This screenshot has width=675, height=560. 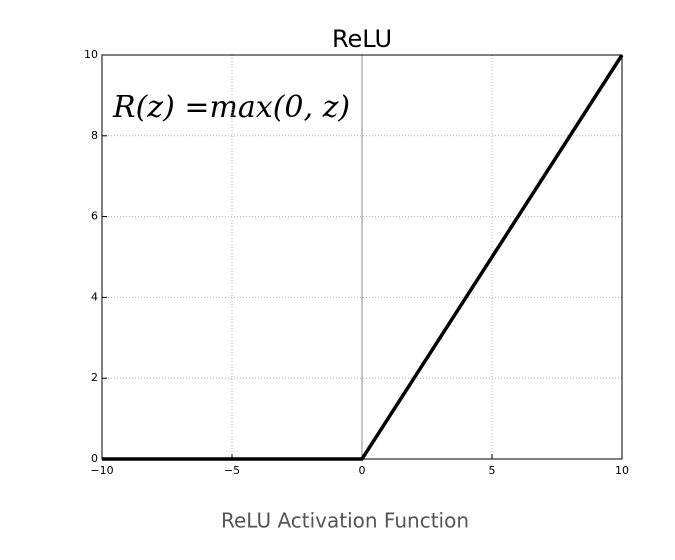 What do you see at coordinates (94, 216) in the screenshot?
I see `y-tick-label: 6` at bounding box center [94, 216].